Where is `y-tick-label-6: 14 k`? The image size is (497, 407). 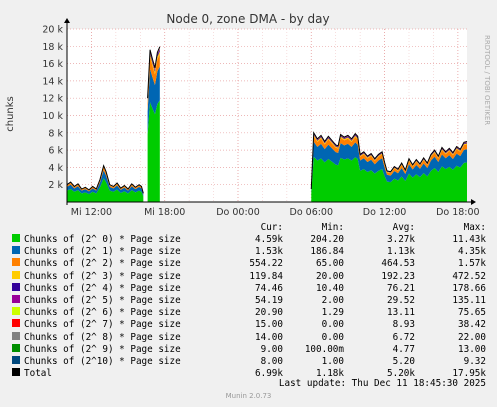 y-tick-label-6: 14 k is located at coordinates (52, 81).